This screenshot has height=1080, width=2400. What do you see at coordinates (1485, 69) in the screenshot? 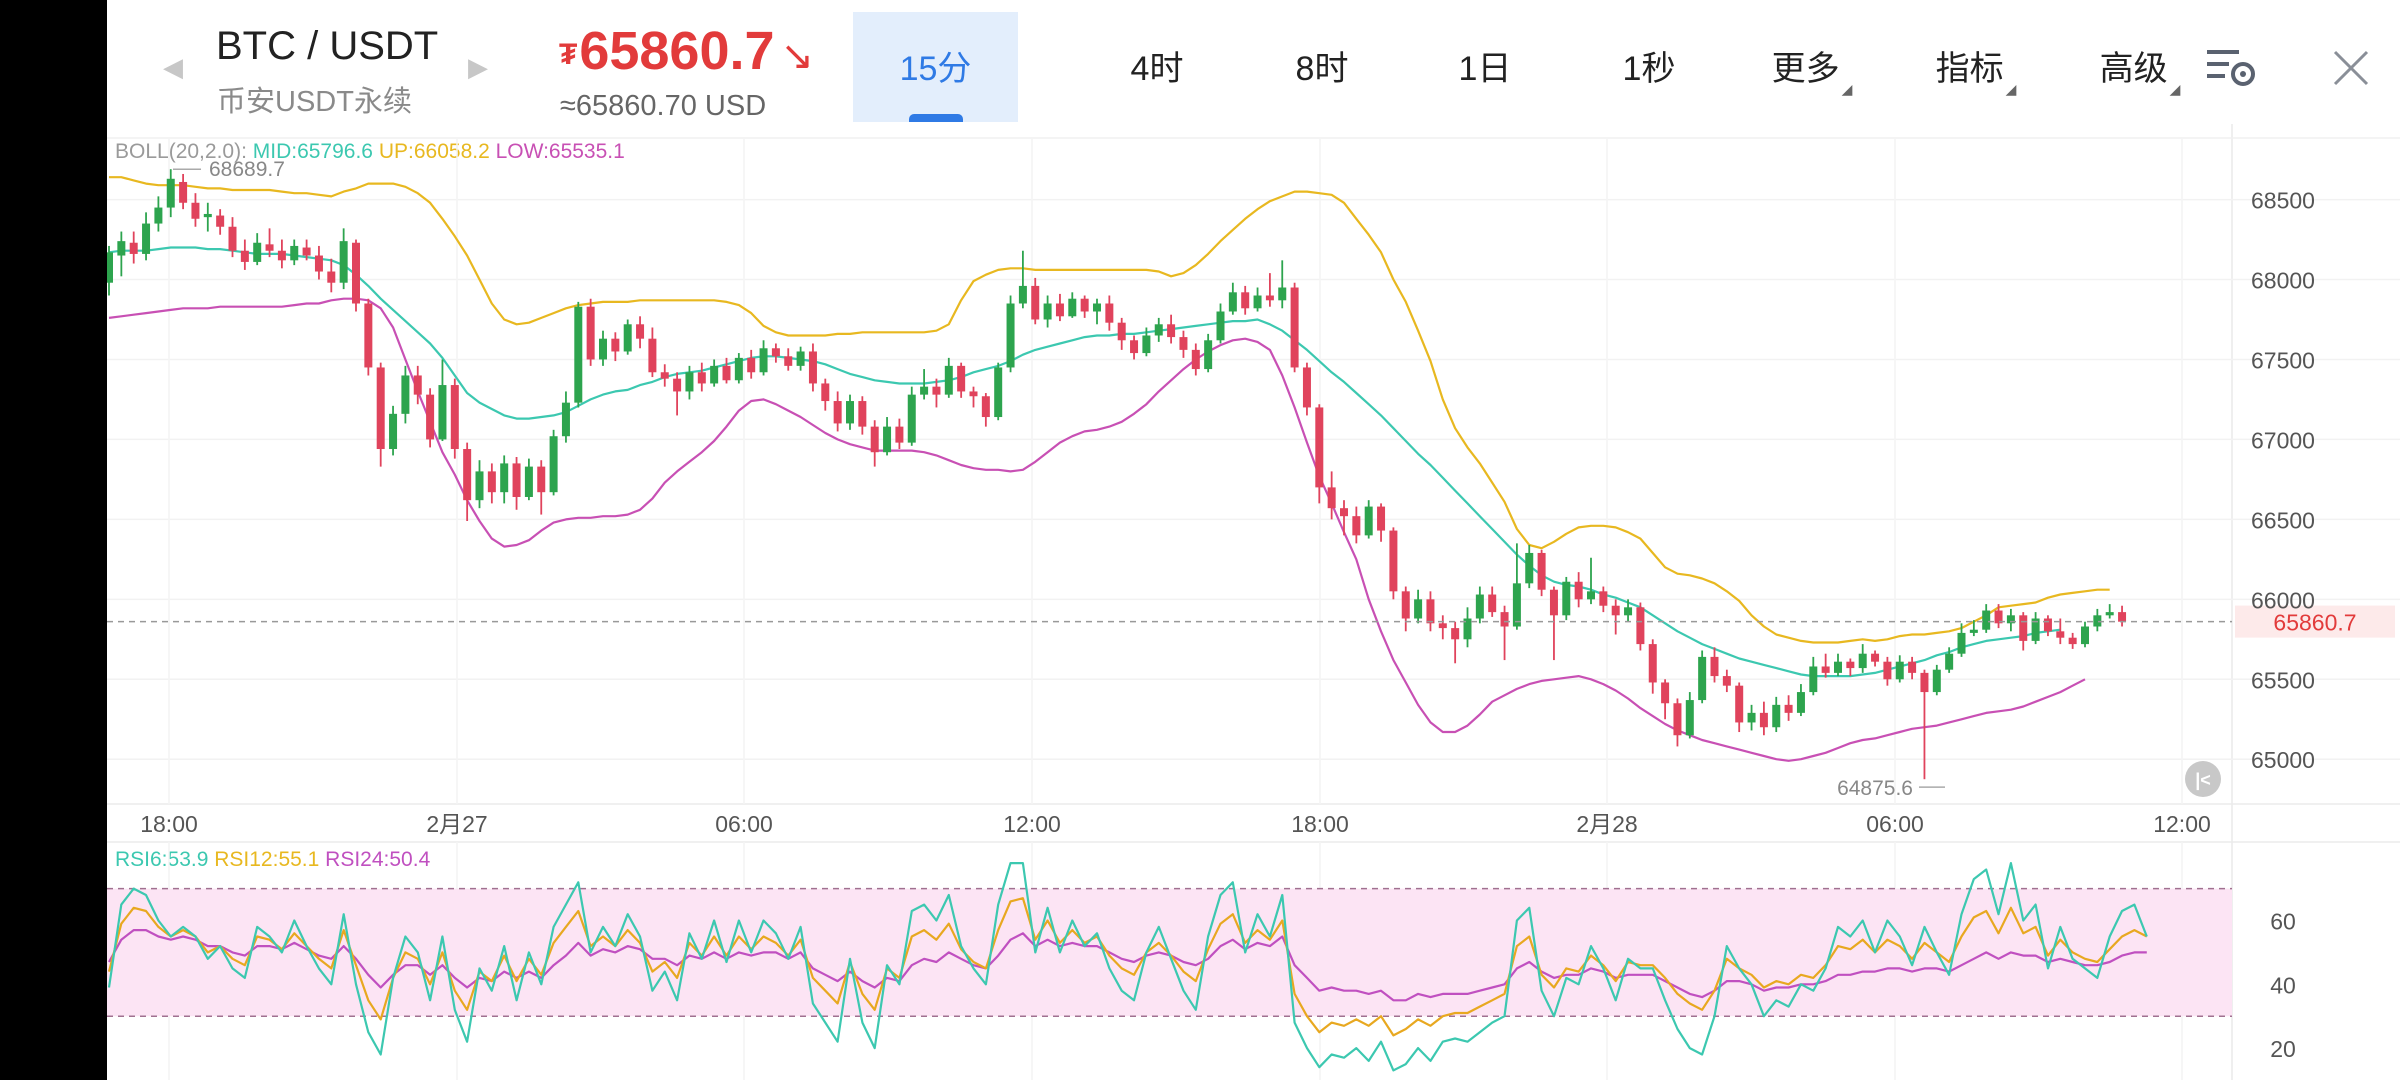
I see `tab-1d: 1日` at bounding box center [1485, 69].